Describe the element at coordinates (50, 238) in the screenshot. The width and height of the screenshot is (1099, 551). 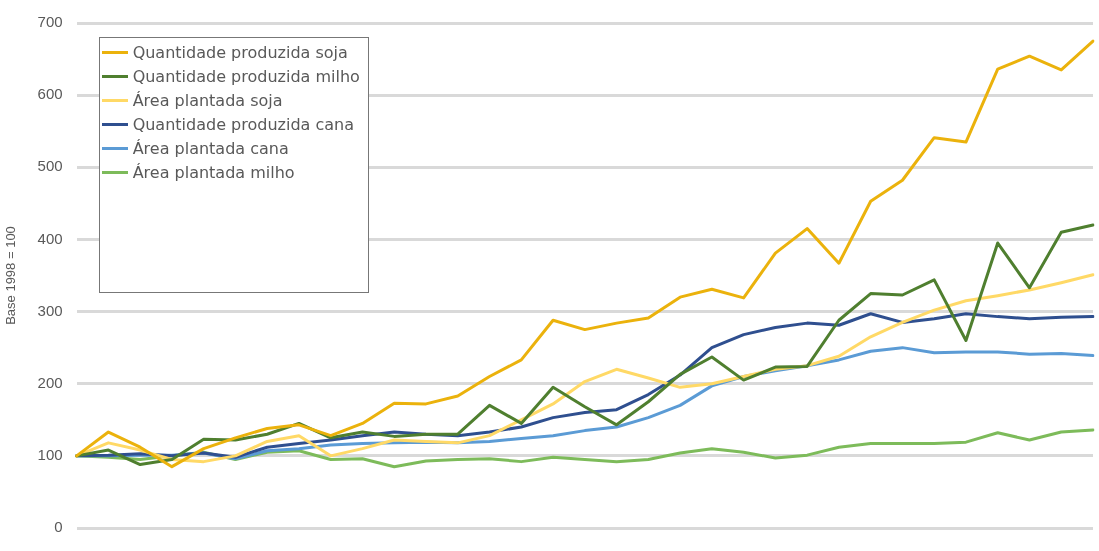
I see `y-tick-label: 400` at that location.